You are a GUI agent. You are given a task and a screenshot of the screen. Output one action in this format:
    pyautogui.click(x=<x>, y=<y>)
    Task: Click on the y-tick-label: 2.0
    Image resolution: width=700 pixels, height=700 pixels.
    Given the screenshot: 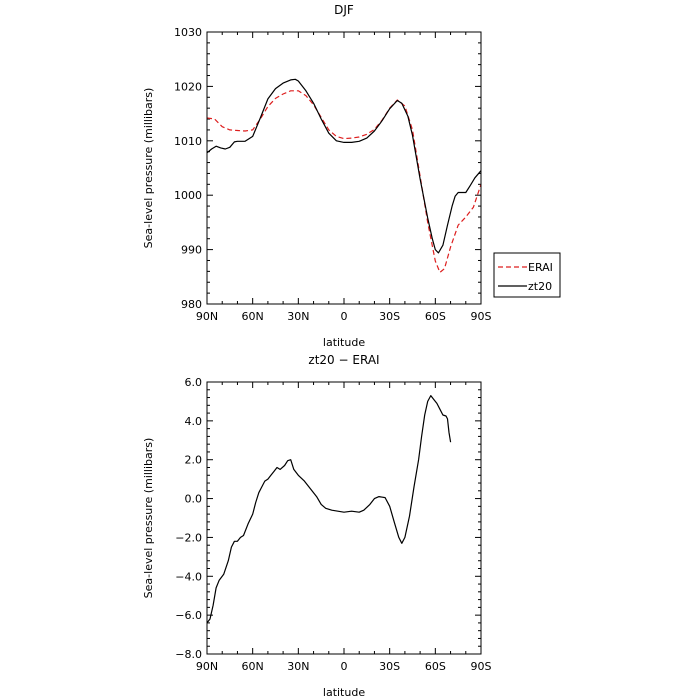 What is the action you would take?
    pyautogui.click(x=194, y=460)
    